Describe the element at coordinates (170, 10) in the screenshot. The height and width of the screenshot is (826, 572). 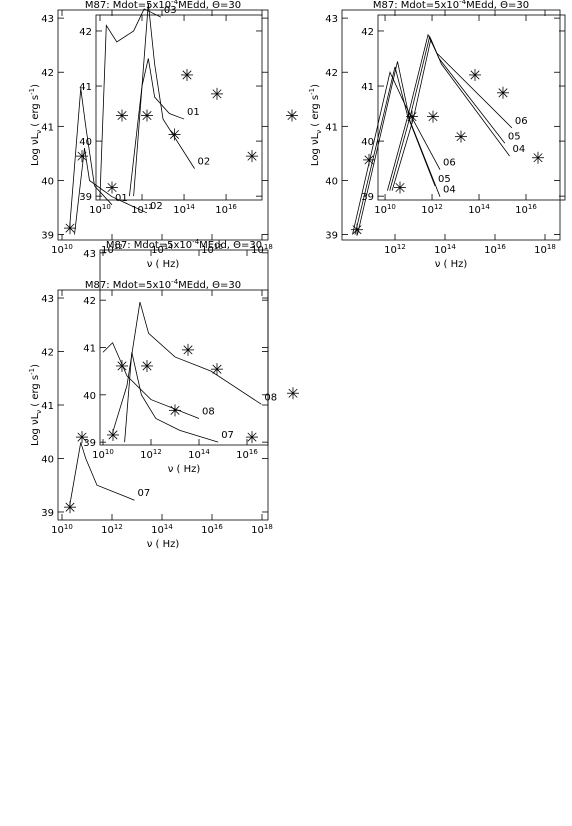
I see `curve-label: 03` at that location.